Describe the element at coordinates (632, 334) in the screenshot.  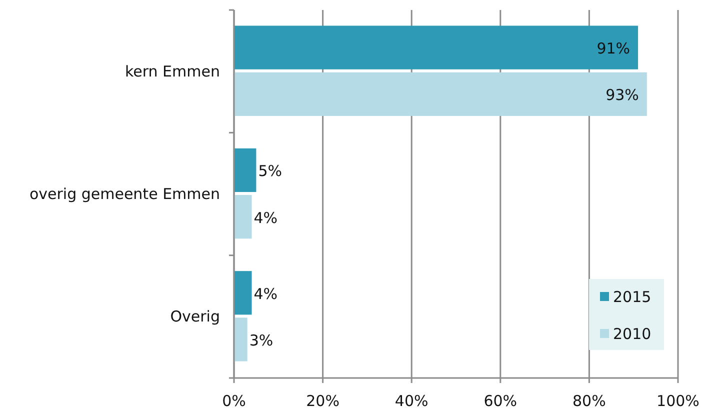
I see `legend-label: 2010` at that location.